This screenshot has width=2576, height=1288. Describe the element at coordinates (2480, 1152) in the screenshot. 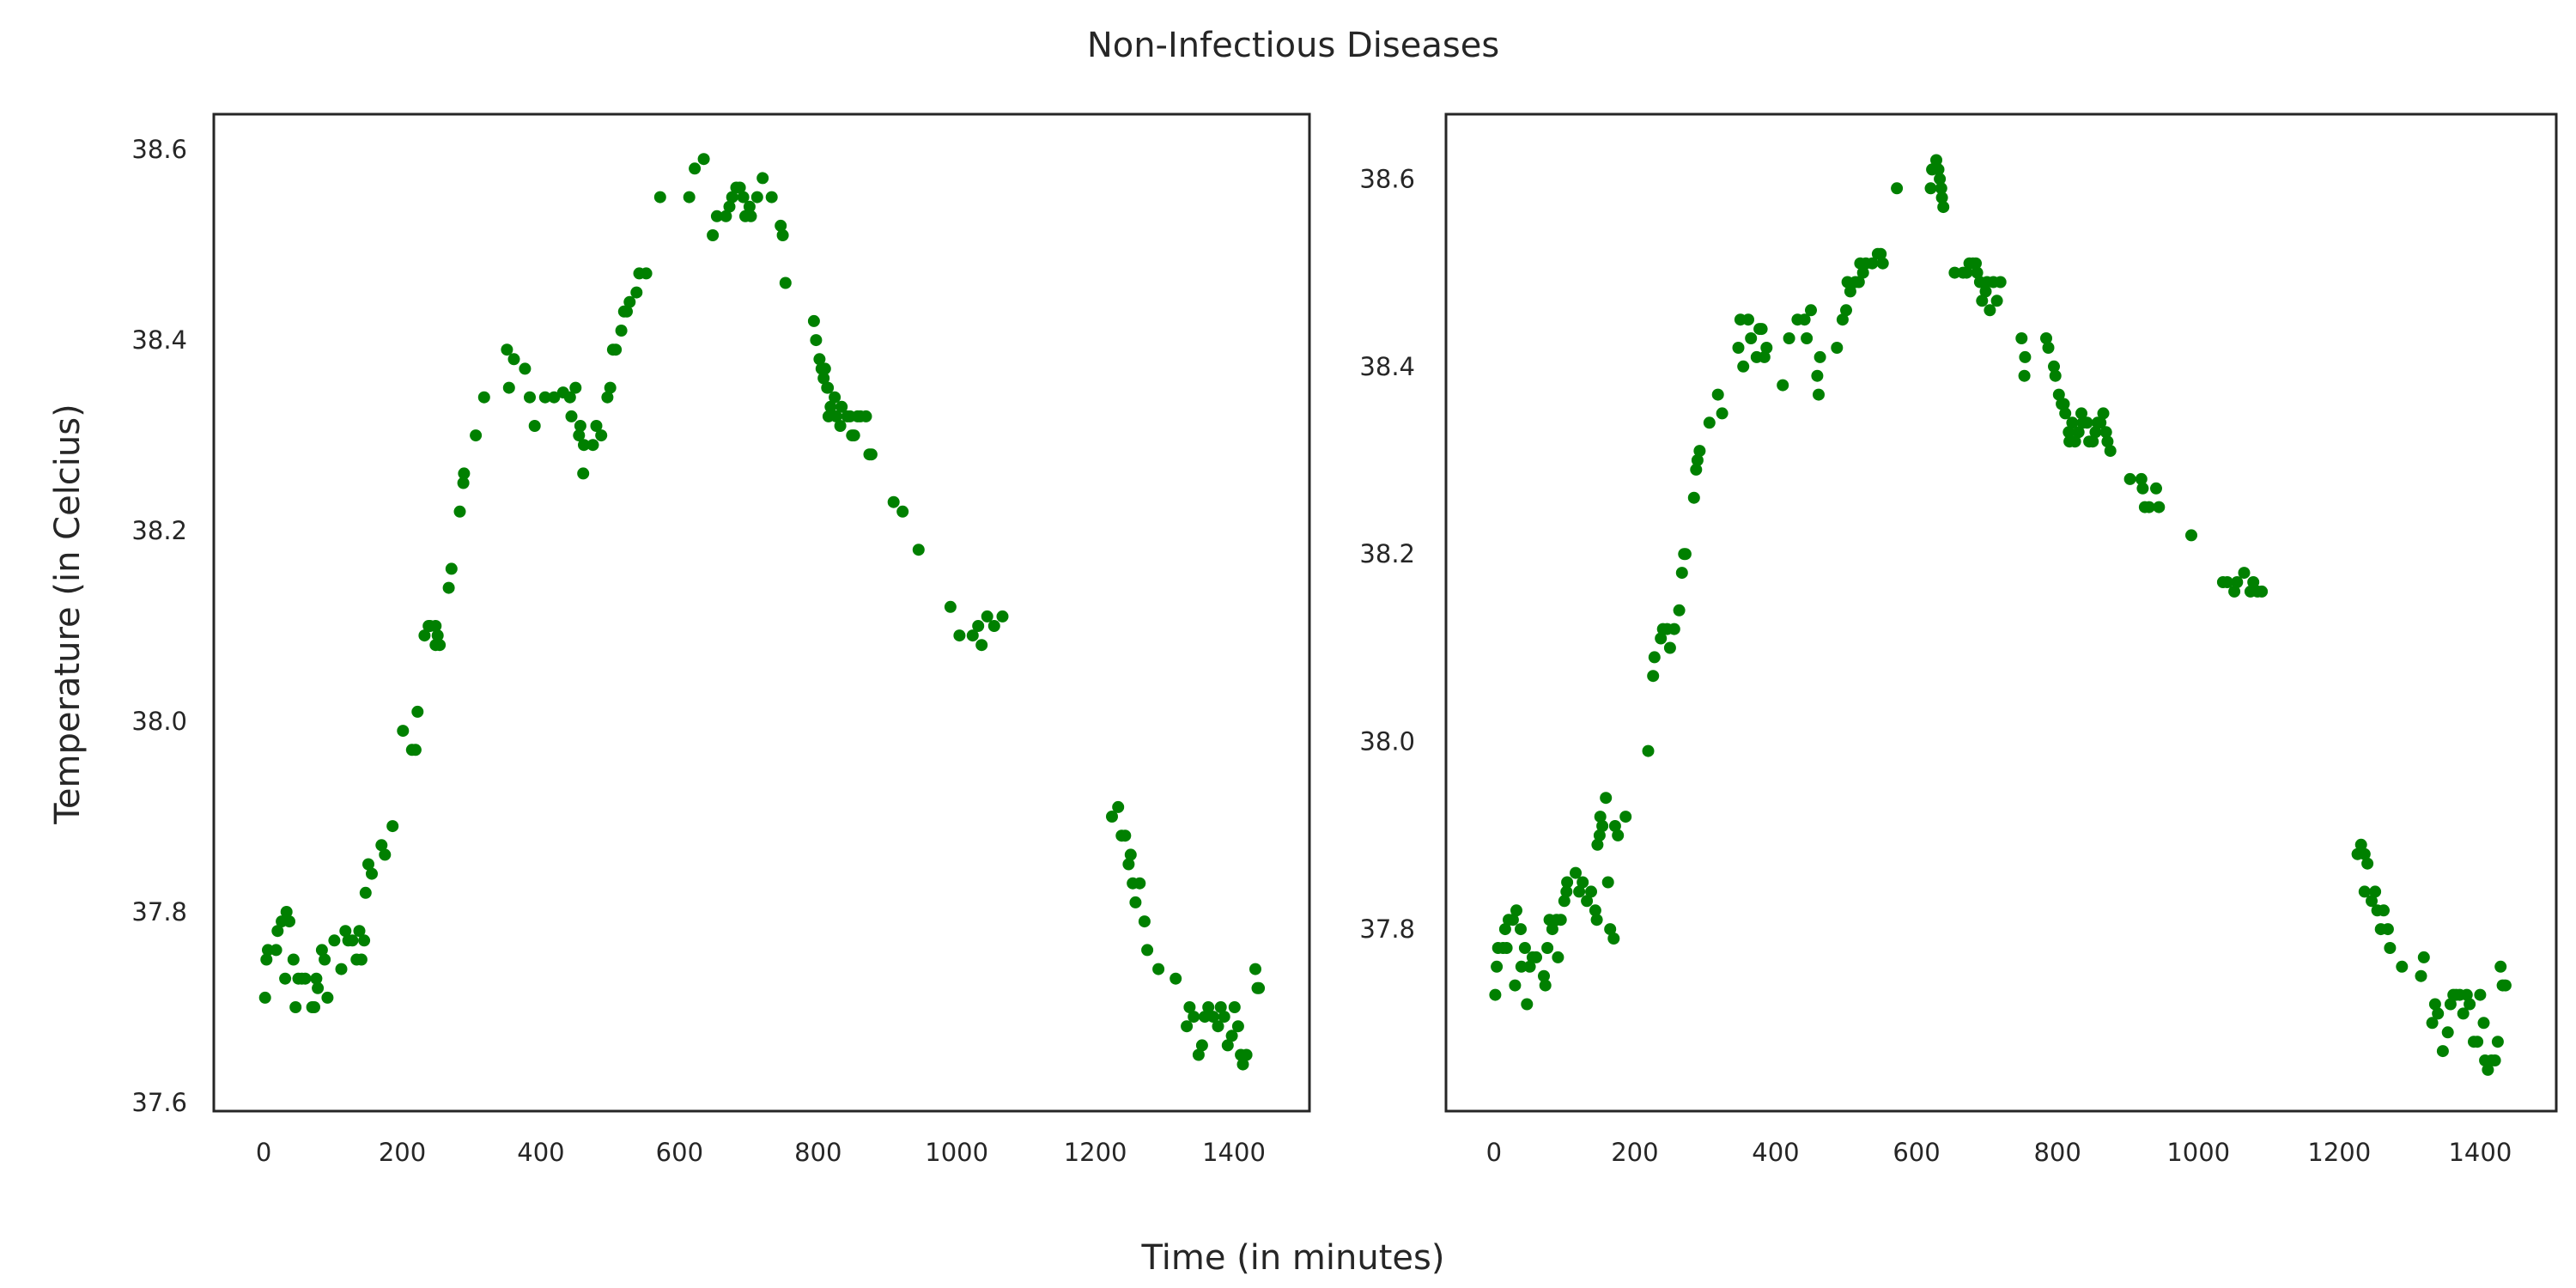

I see `x-tick-label: 1400` at that location.